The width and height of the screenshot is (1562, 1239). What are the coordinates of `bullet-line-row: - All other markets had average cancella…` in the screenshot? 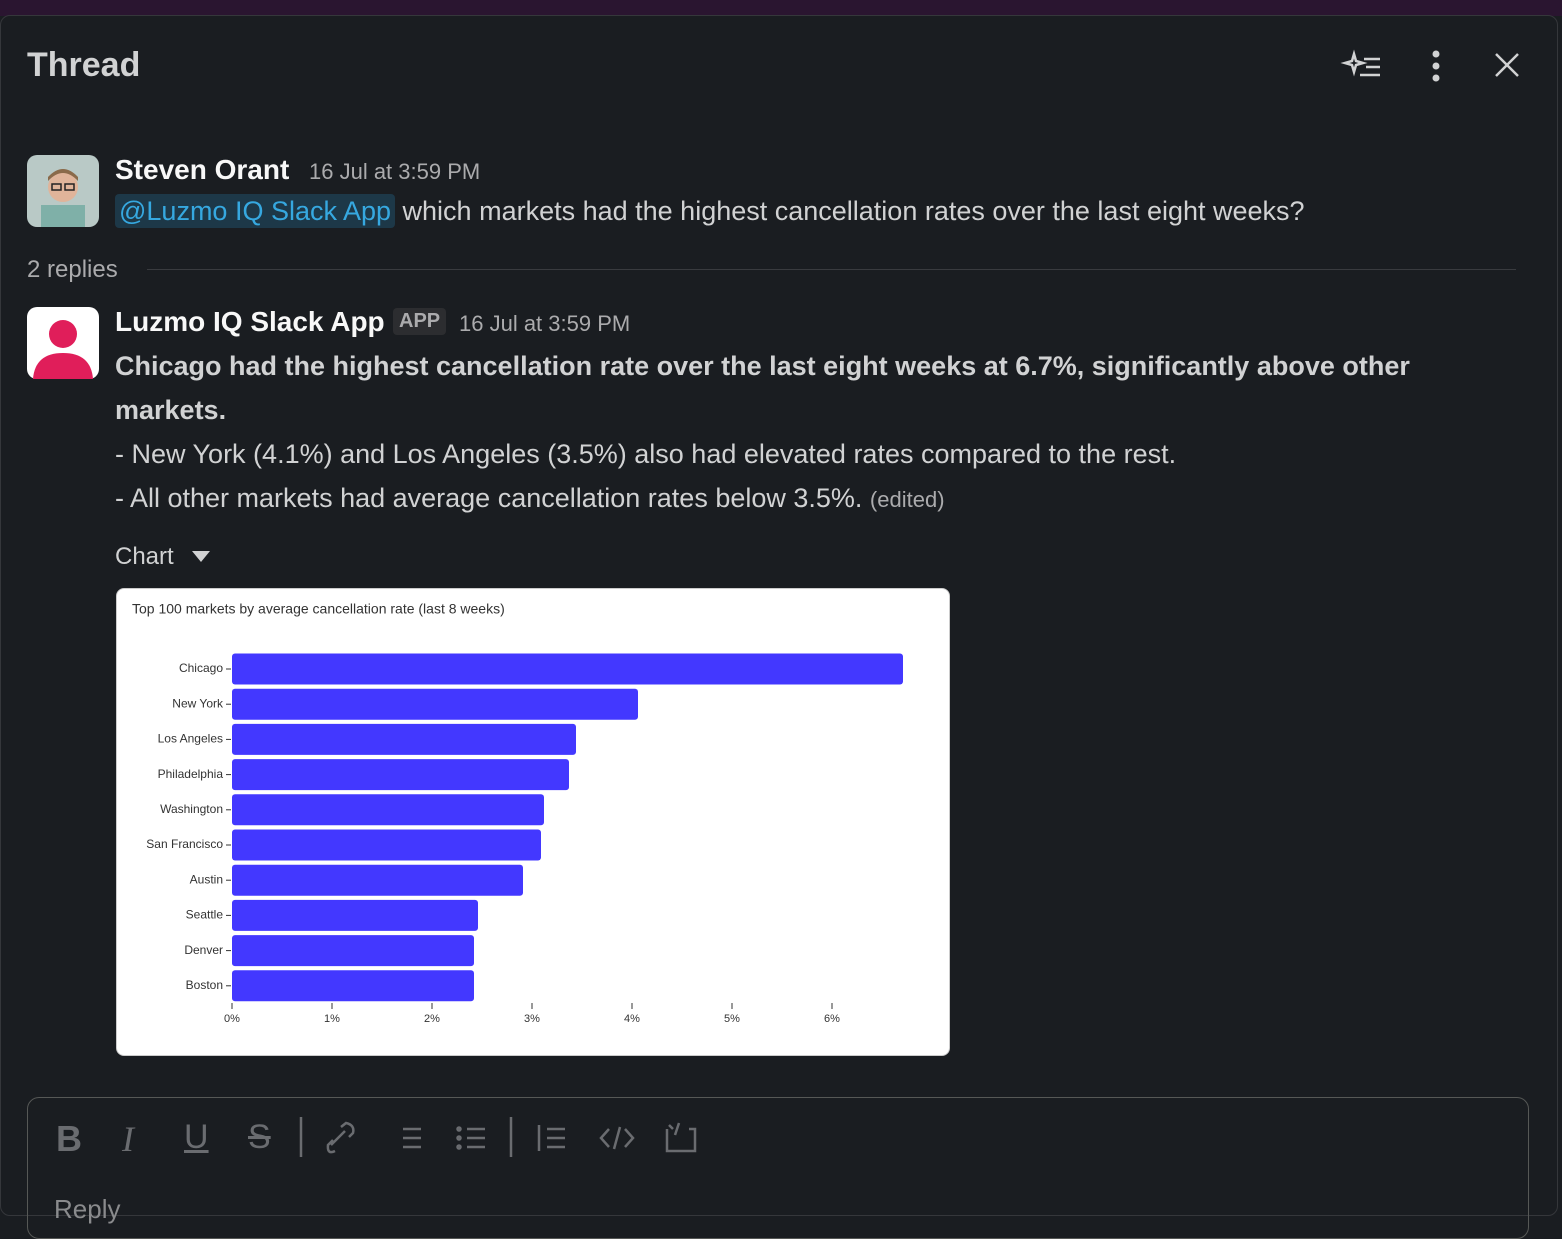 It's located at (530, 499).